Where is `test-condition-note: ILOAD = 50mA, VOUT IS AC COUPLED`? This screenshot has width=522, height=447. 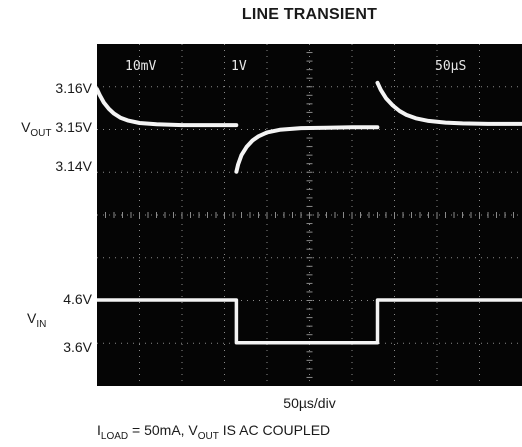
test-condition-note: ILOAD = 50mA, VOUT IS AC COUPLED is located at coordinates (214, 432).